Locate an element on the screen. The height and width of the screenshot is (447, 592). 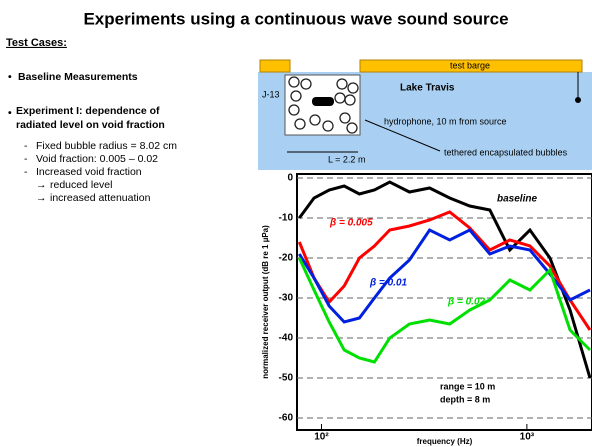
series-label: β = 0.02 is located at coordinates (466, 302).